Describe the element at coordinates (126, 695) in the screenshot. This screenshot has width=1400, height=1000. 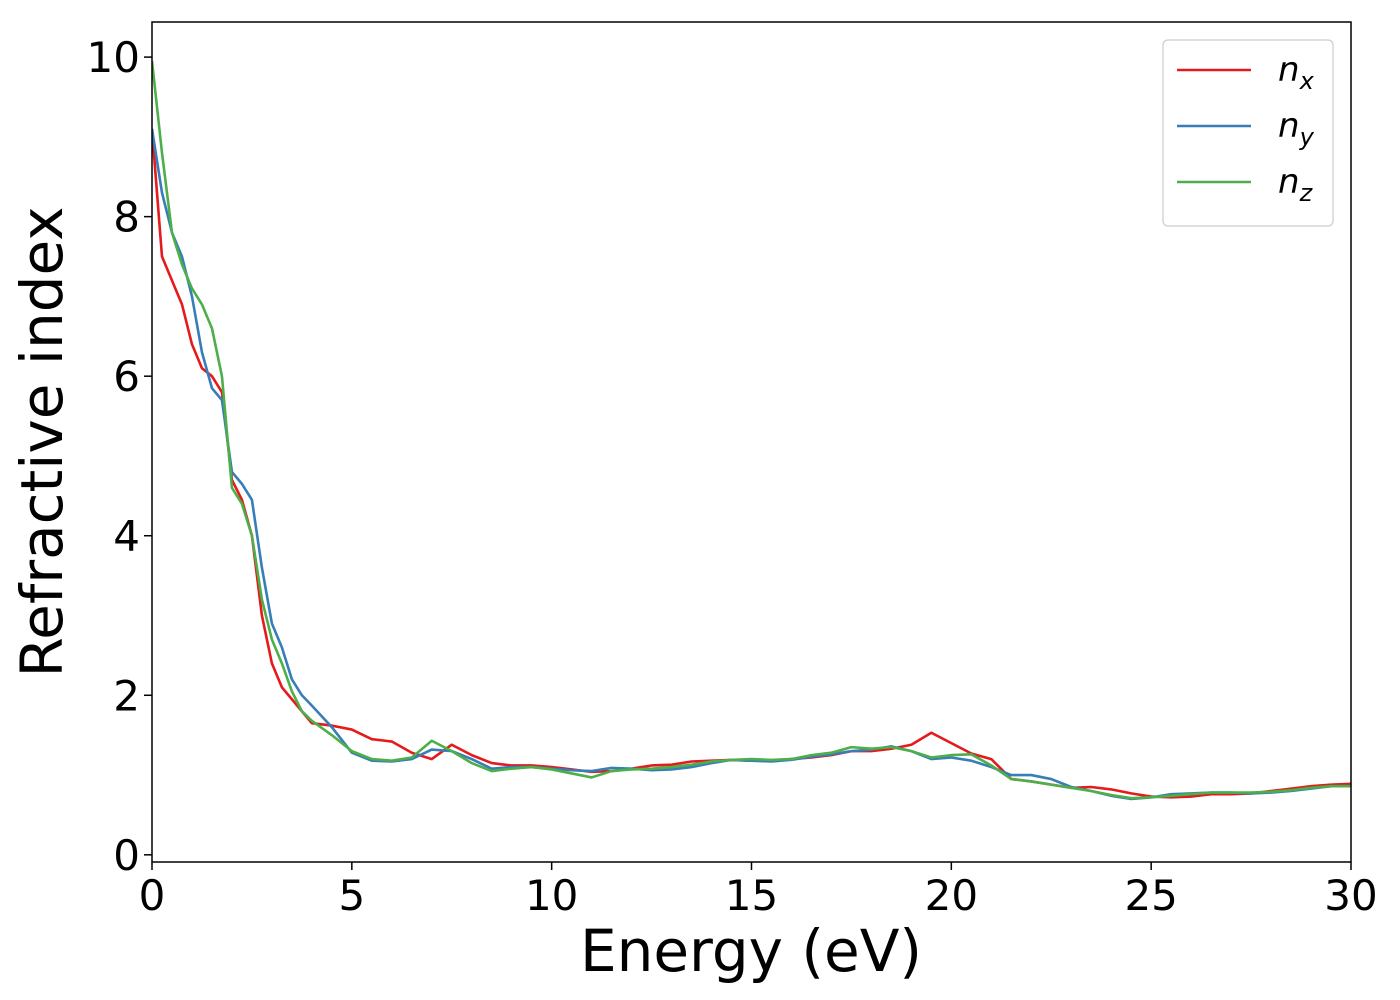
I see `y-tick-label: 2` at that location.